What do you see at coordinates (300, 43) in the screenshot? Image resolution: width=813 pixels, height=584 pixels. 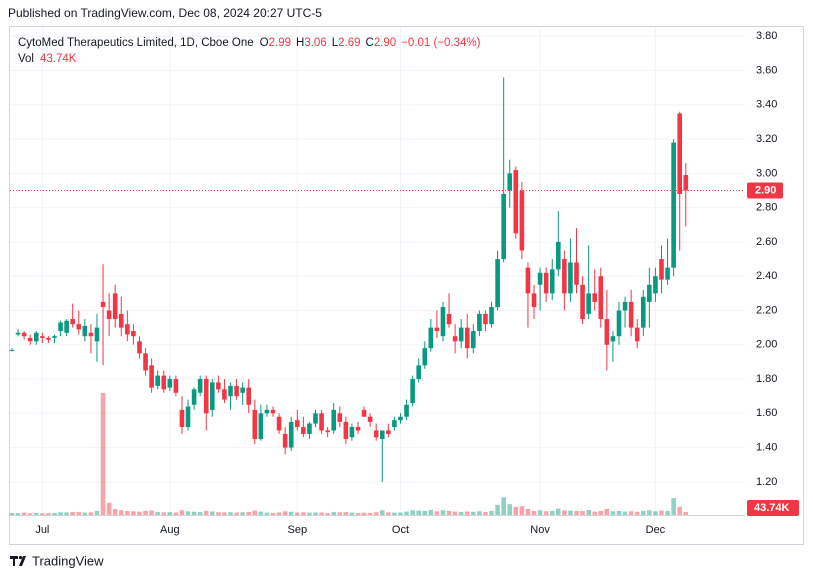 I see `h-label: H` at bounding box center [300, 43].